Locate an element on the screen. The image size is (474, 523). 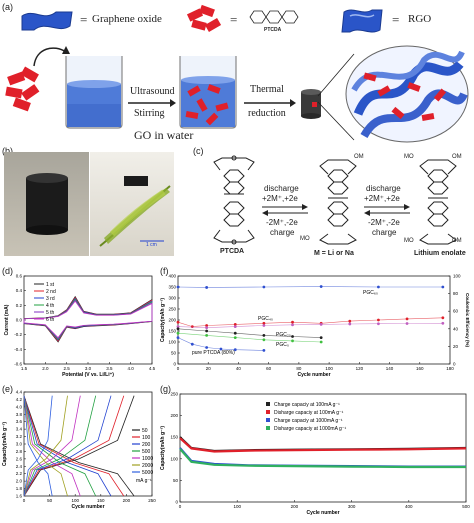
x-tick-label: 100 is located at coordinates (329, 368).